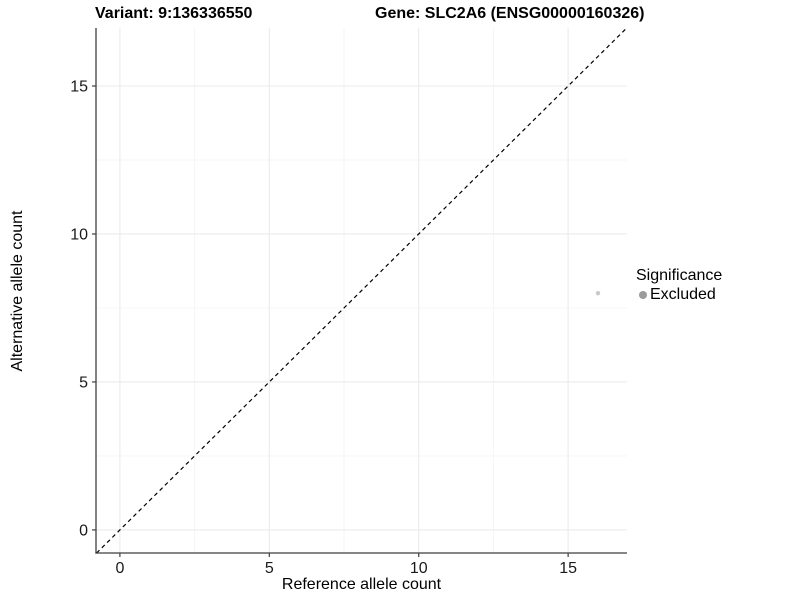  What do you see at coordinates (269, 568) in the screenshot?
I see `x-tick-label: 5` at bounding box center [269, 568].